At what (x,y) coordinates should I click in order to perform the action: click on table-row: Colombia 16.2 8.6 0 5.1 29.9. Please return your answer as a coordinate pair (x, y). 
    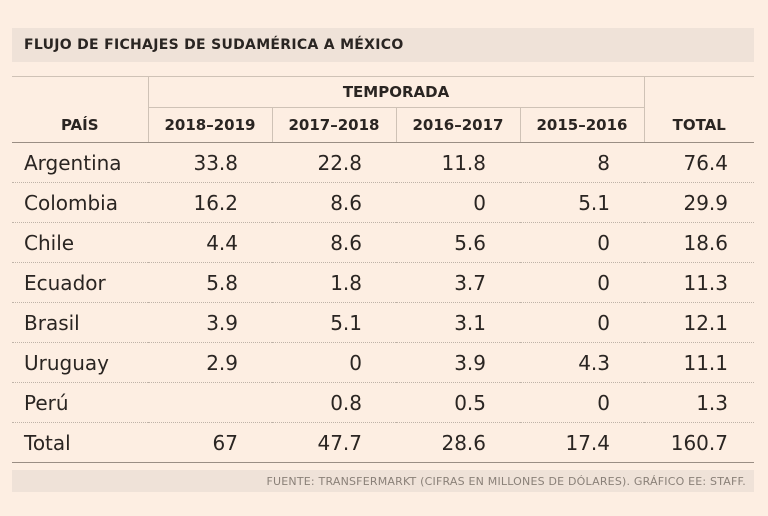
    Looking at the image, I should click on (383, 202).